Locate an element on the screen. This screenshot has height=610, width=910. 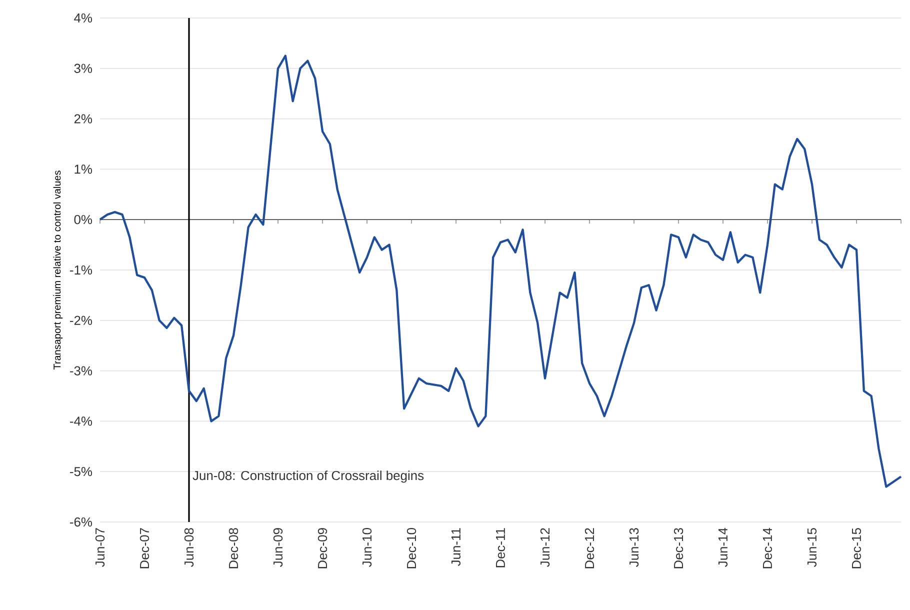
x-tick-label: Dec-12 is located at coordinates (589, 548).